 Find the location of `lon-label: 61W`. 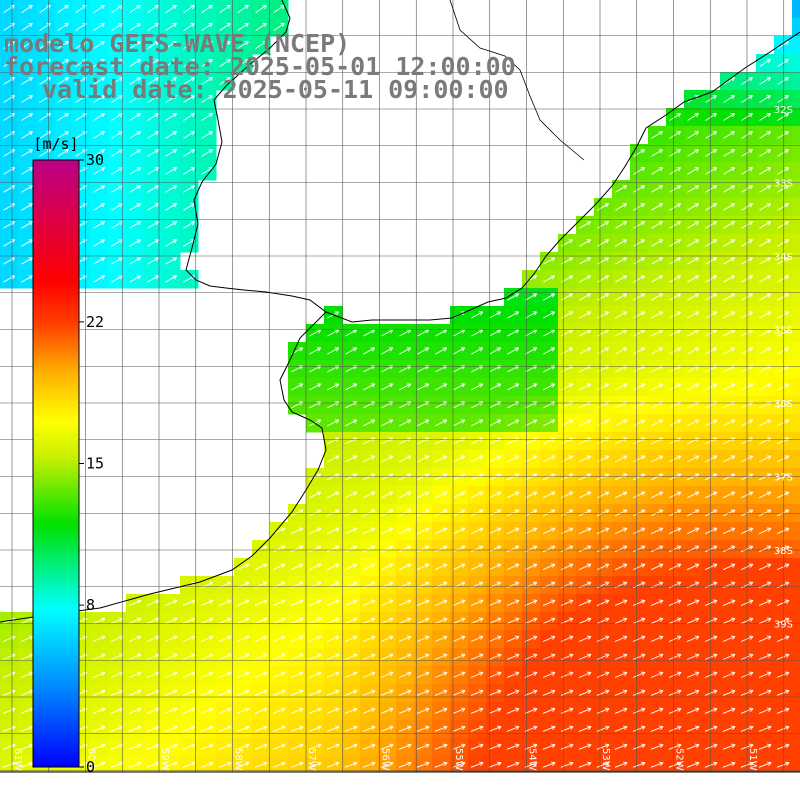

lon-label: 61W is located at coordinates (17, 759).